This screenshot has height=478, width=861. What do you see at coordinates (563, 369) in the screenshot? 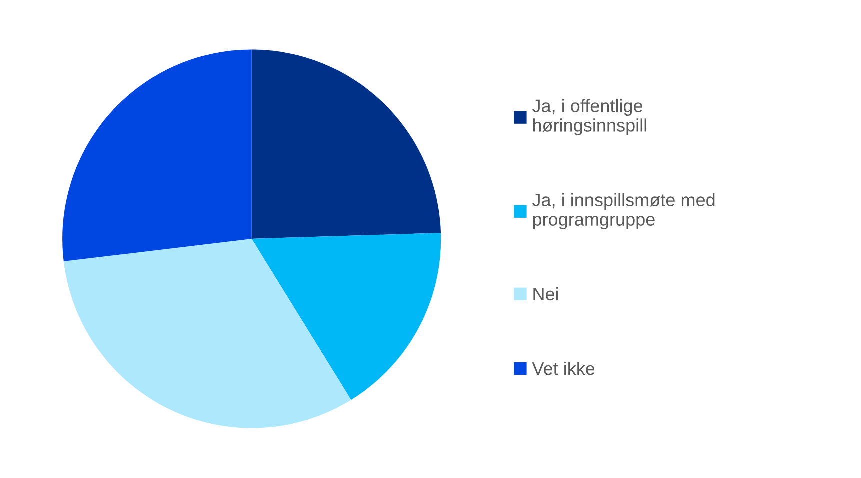
I see `legend-label: Vet ikke` at bounding box center [563, 369].